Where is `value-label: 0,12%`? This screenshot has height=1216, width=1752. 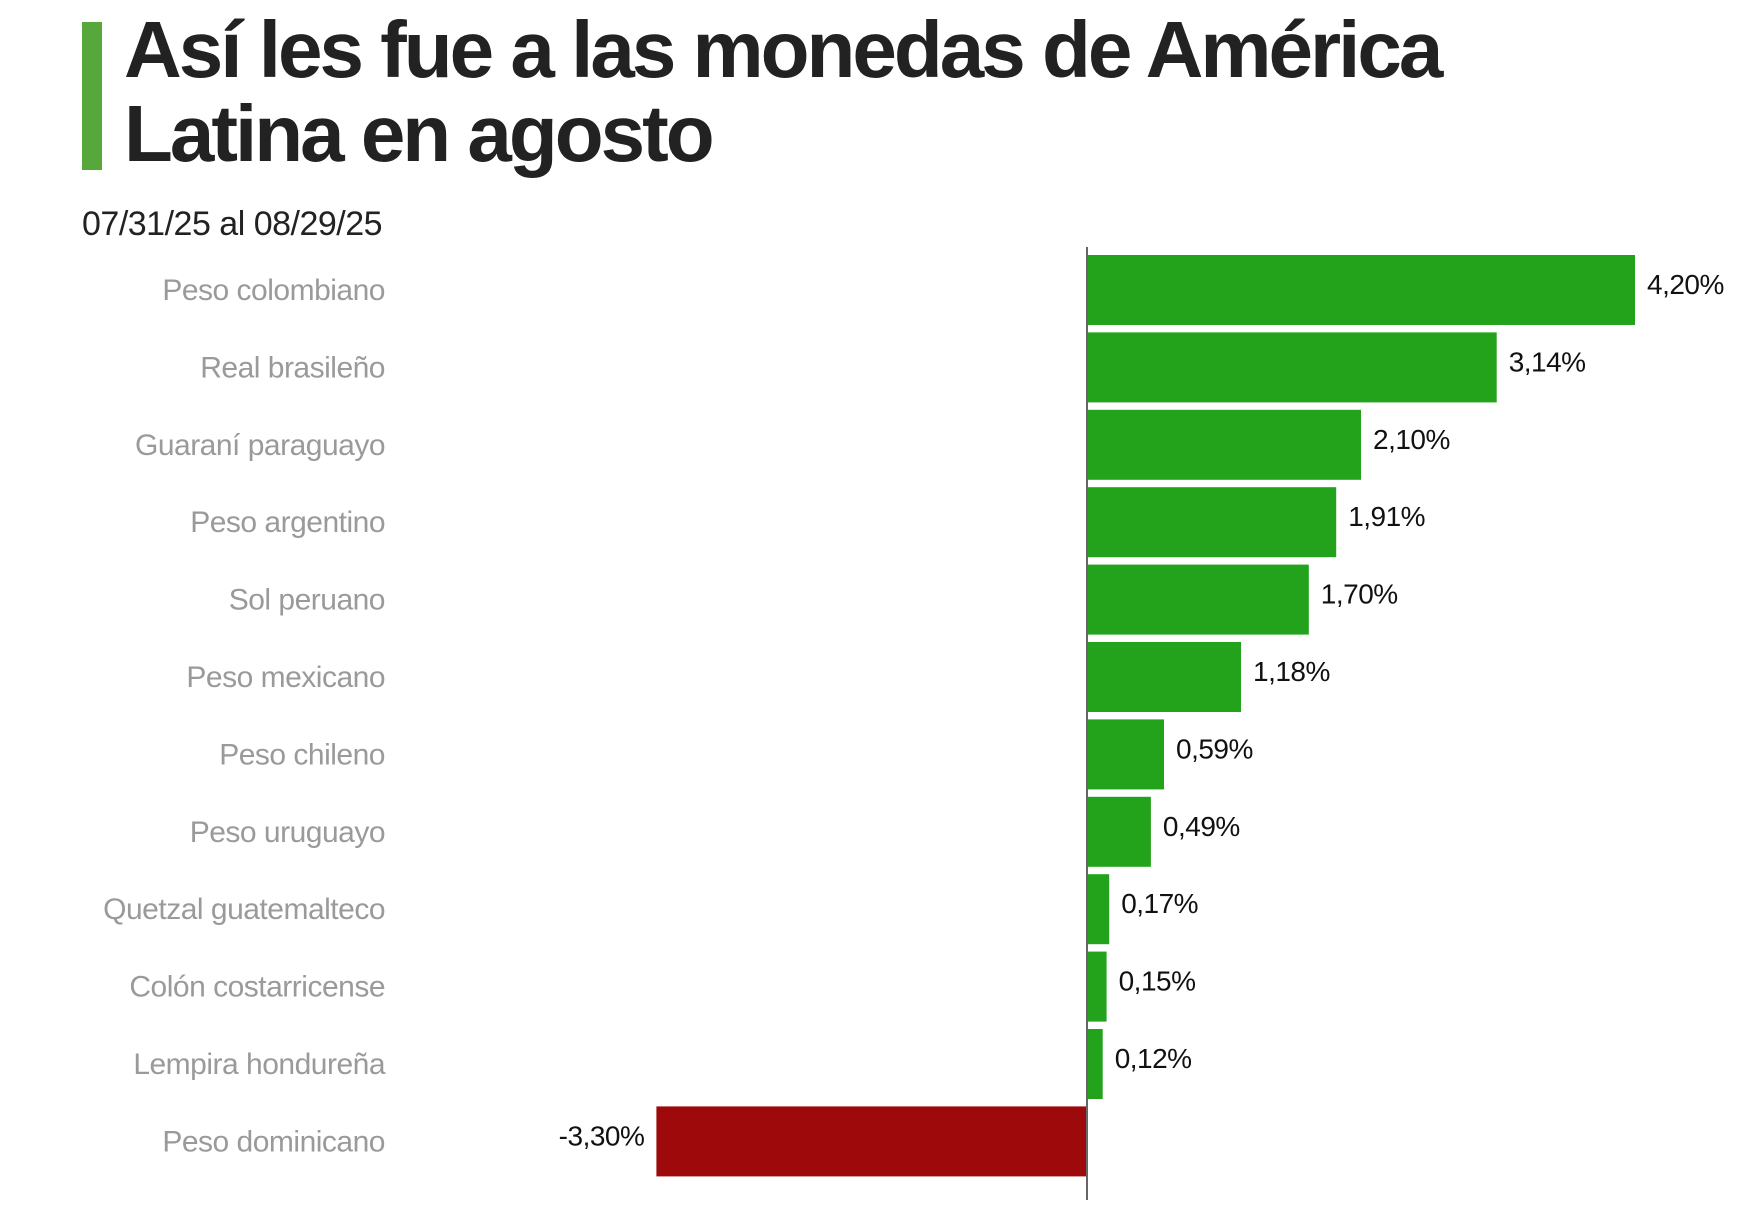 value-label: 0,12% is located at coordinates (1153, 1058).